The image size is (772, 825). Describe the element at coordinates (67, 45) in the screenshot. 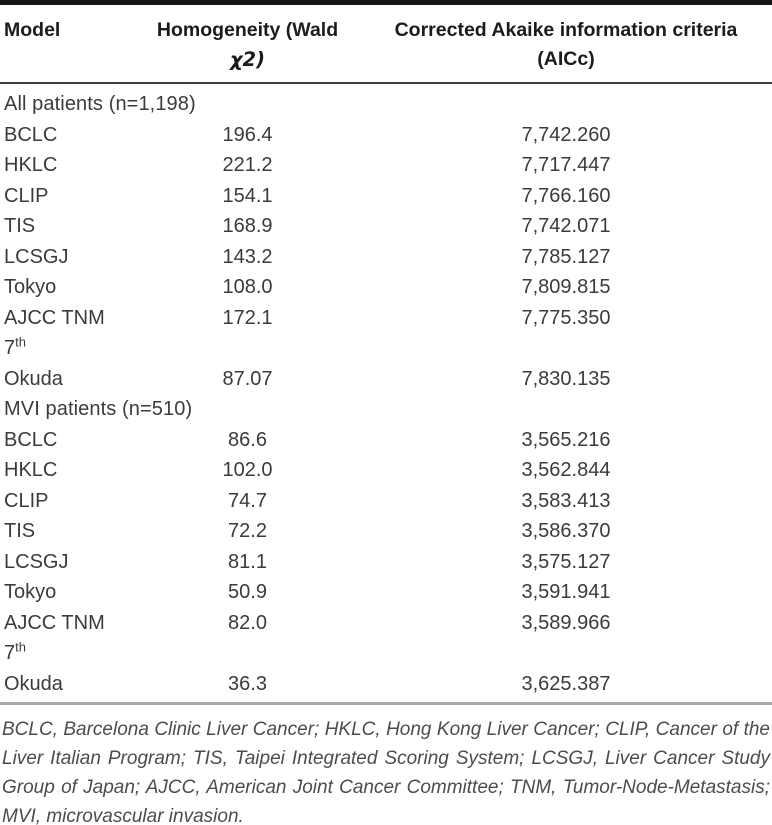

I see `header-col-model: Model` at that location.